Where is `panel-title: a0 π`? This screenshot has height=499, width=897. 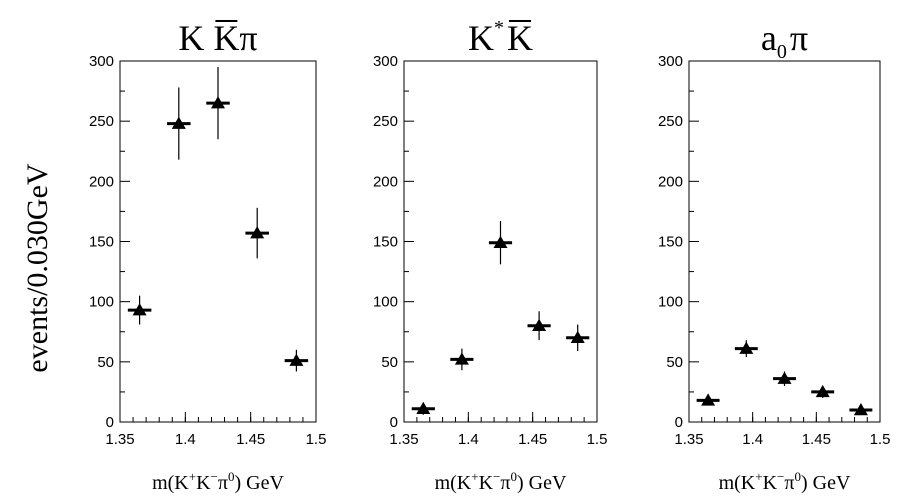
panel-title: a0 π is located at coordinates (784, 40).